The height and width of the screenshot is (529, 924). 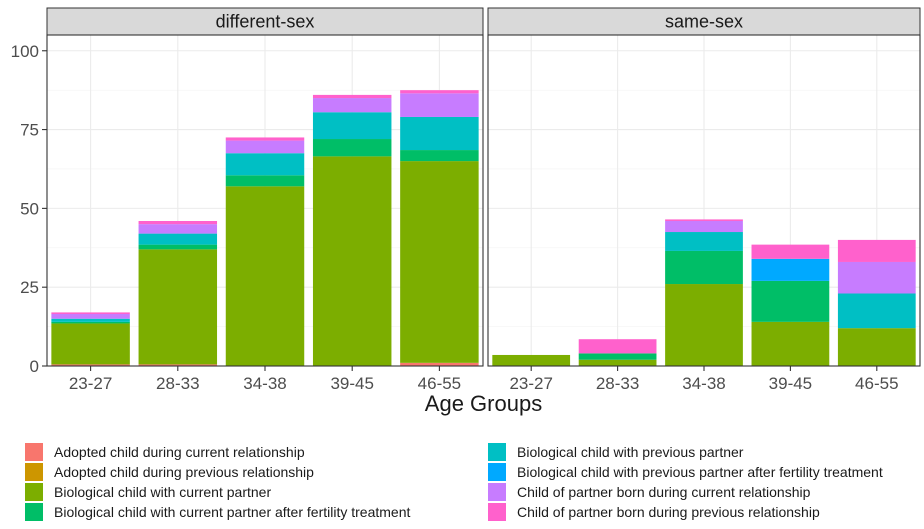 I want to click on bars-same-sex, so click(x=704, y=292).